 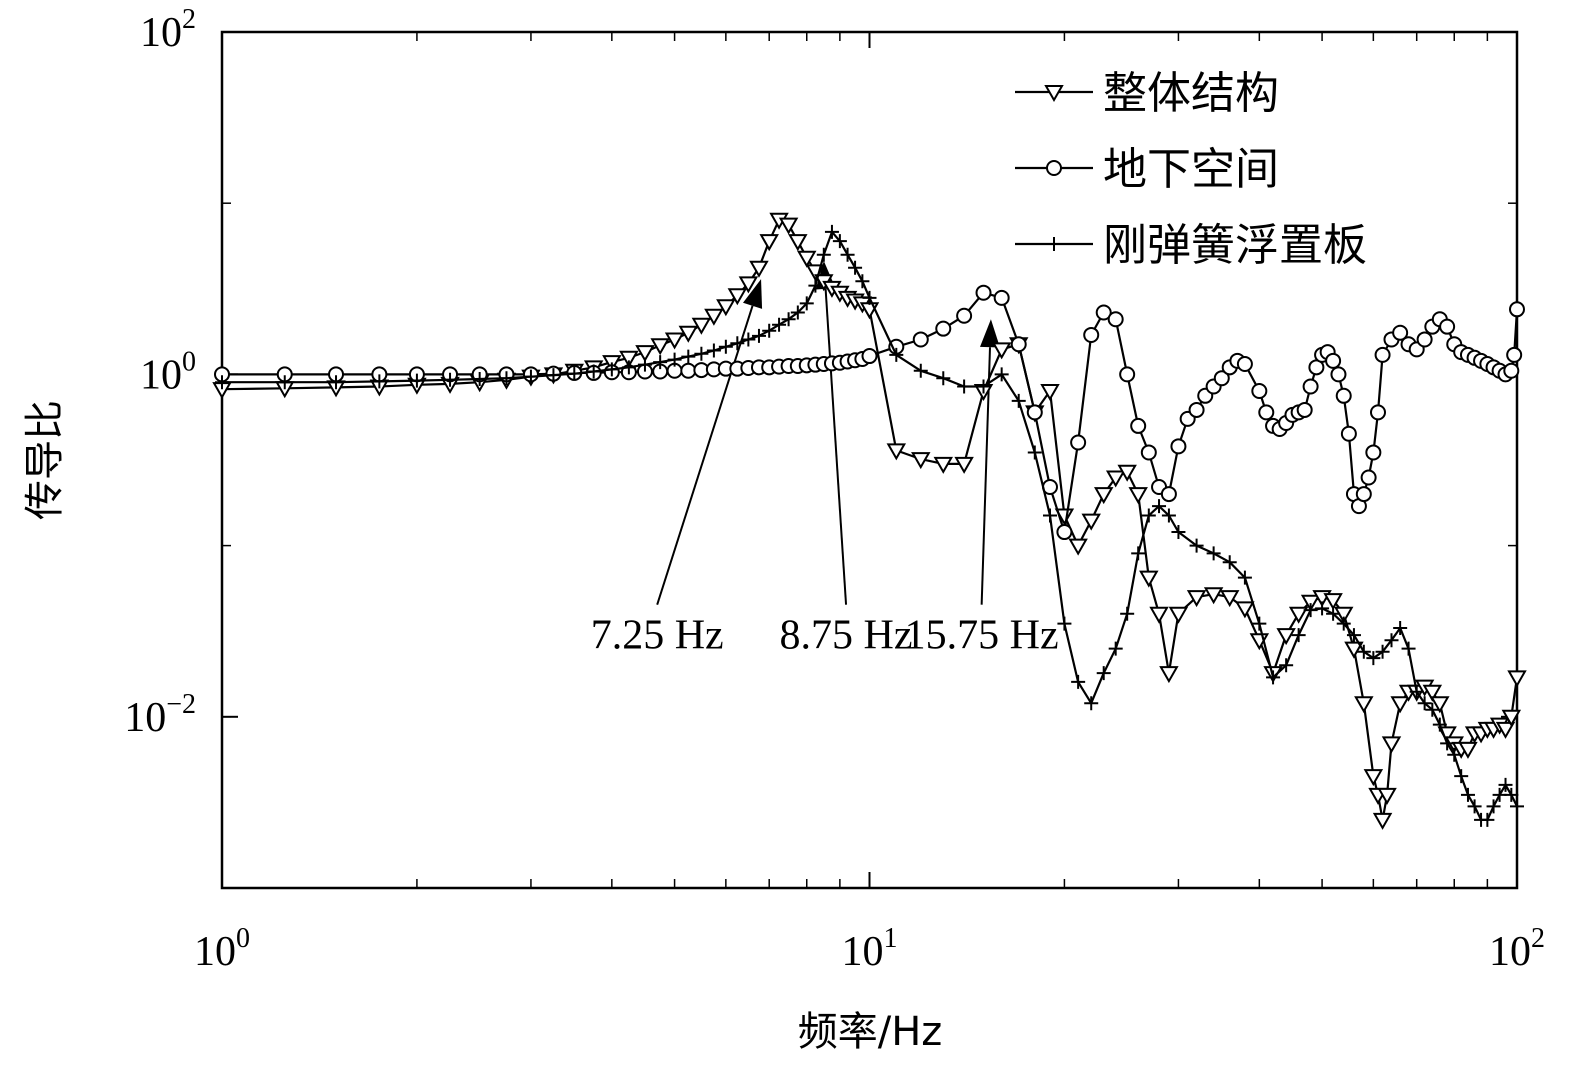 I want to click on annotation-arrow-line, so click(x=705, y=455).